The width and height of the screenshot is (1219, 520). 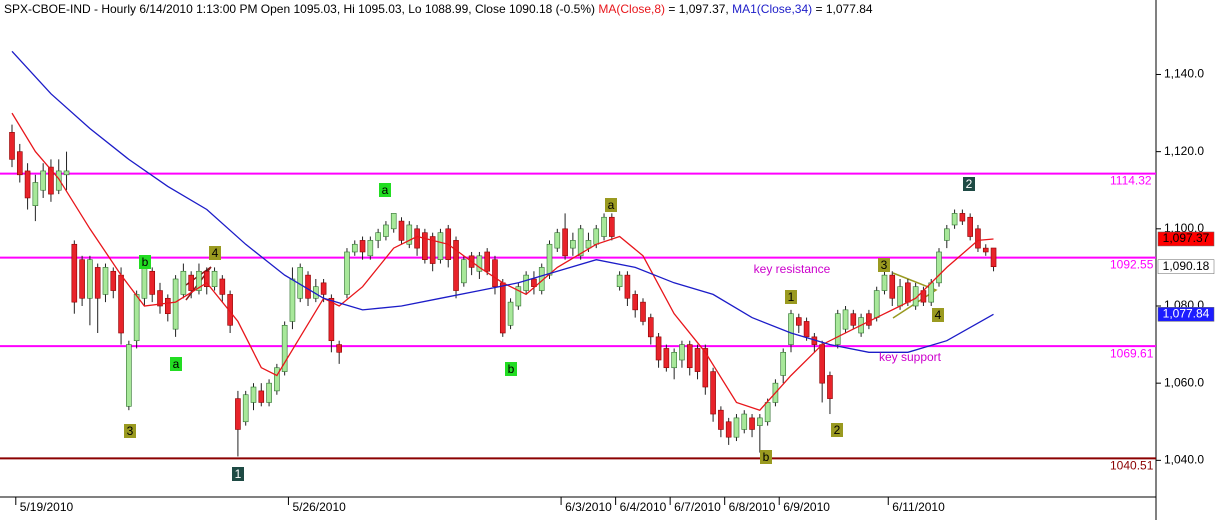 What do you see at coordinates (915, 295) in the screenshot?
I see `triangle-pattern` at bounding box center [915, 295].